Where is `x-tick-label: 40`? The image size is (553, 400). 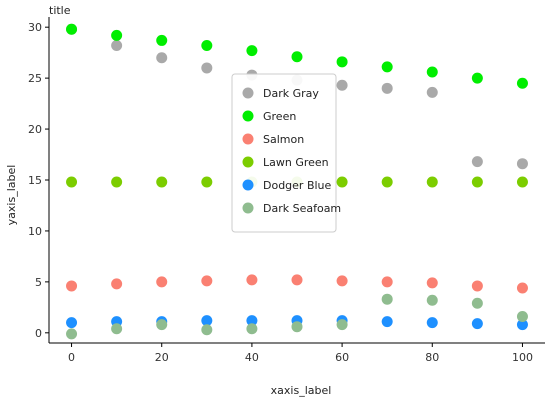 x-tick-label: 40 is located at coordinates (252, 357).